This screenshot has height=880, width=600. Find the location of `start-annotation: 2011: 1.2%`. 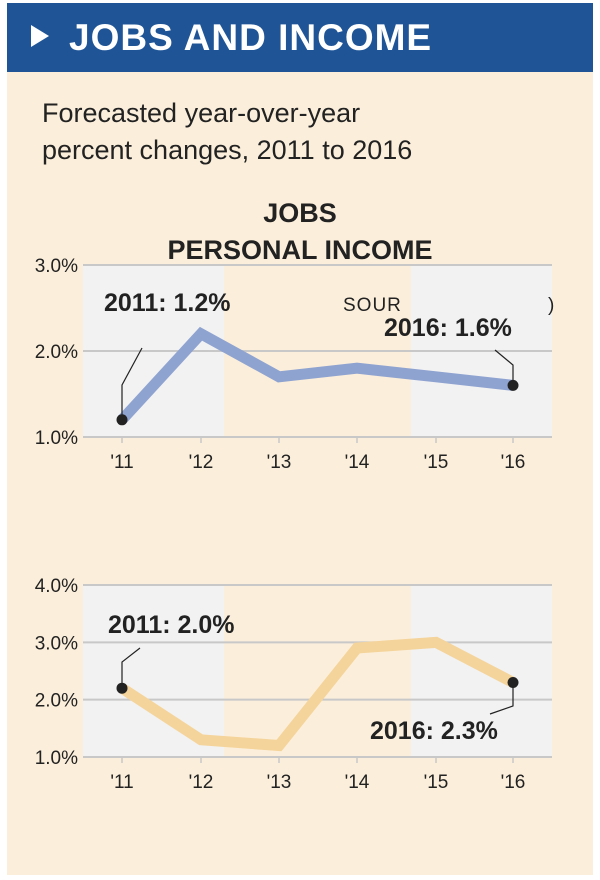

start-annotation: 2011: 1.2% is located at coordinates (167, 303).